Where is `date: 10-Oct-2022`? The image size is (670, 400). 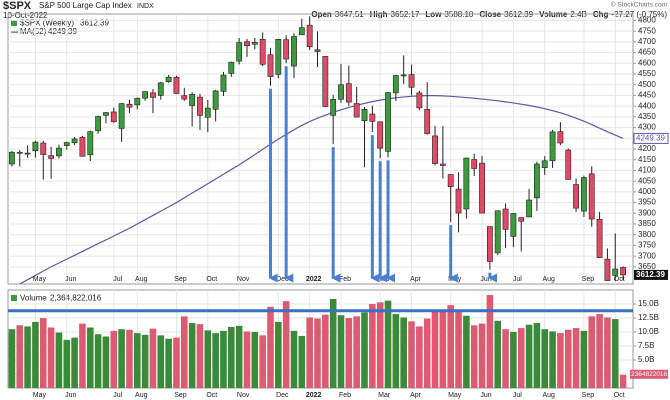 date: 10-Oct-2022 is located at coordinates (25, 15).